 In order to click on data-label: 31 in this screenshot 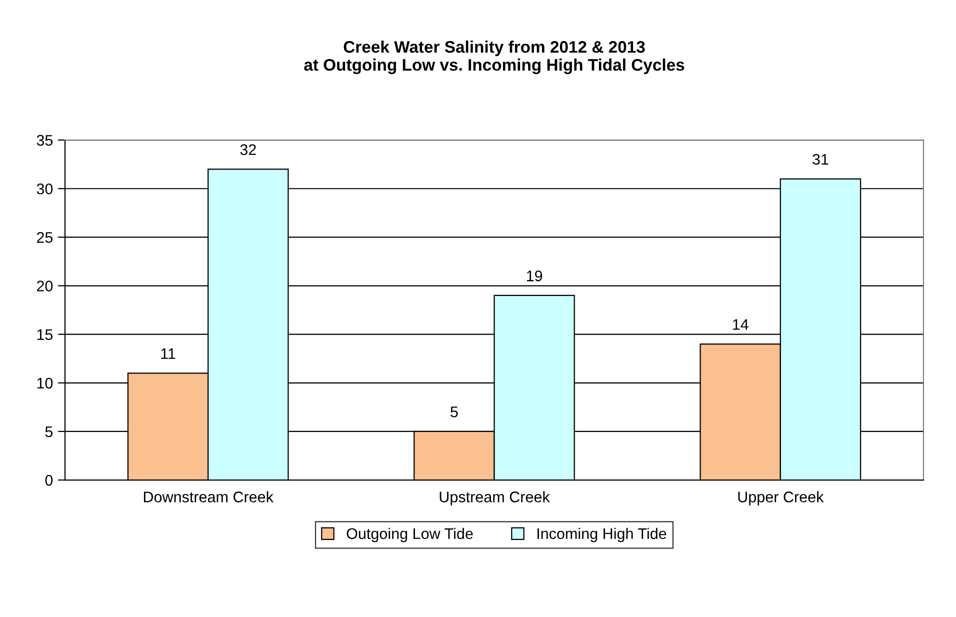, I will do `click(820, 159)`.